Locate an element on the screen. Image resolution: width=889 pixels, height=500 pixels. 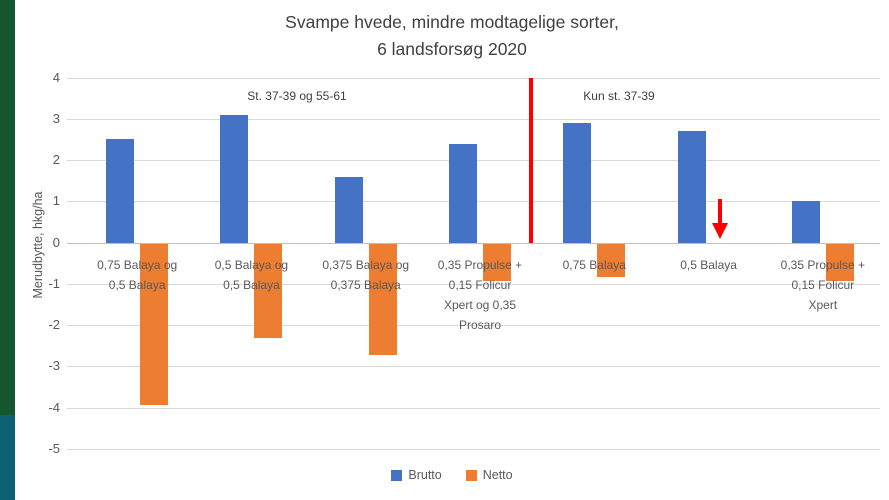
y-tick-label: -2 is located at coordinates (54, 325).